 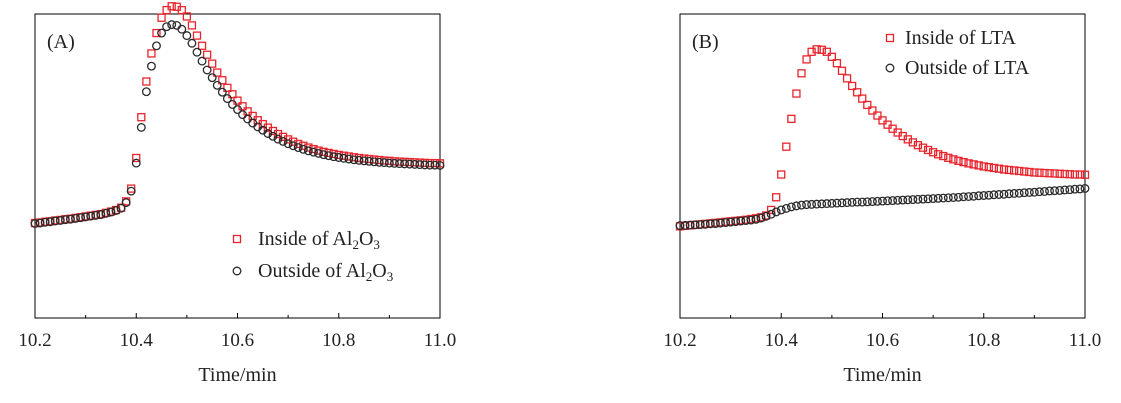 I want to click on x-tick-label: 10.4, so click(x=137, y=340).